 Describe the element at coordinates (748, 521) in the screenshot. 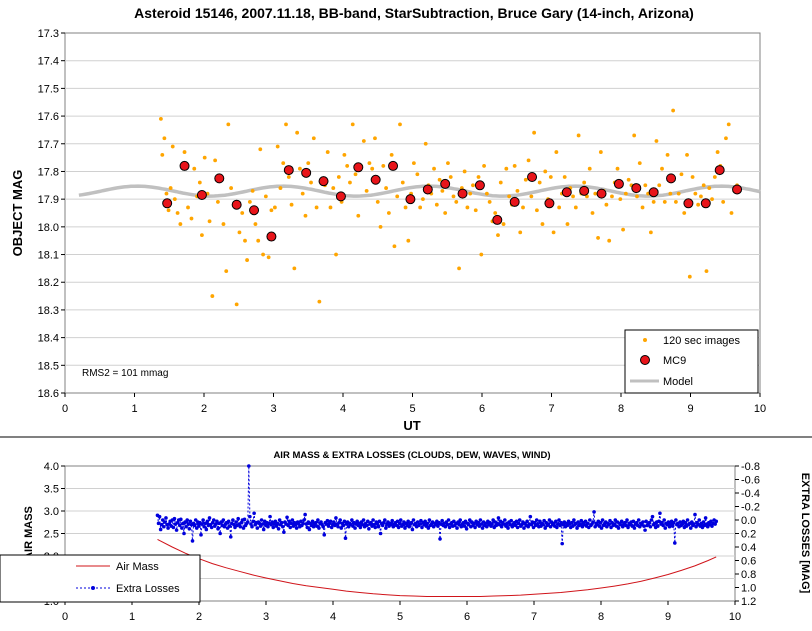

I see `bottom-right-y-tick-label: 0.0` at that location.